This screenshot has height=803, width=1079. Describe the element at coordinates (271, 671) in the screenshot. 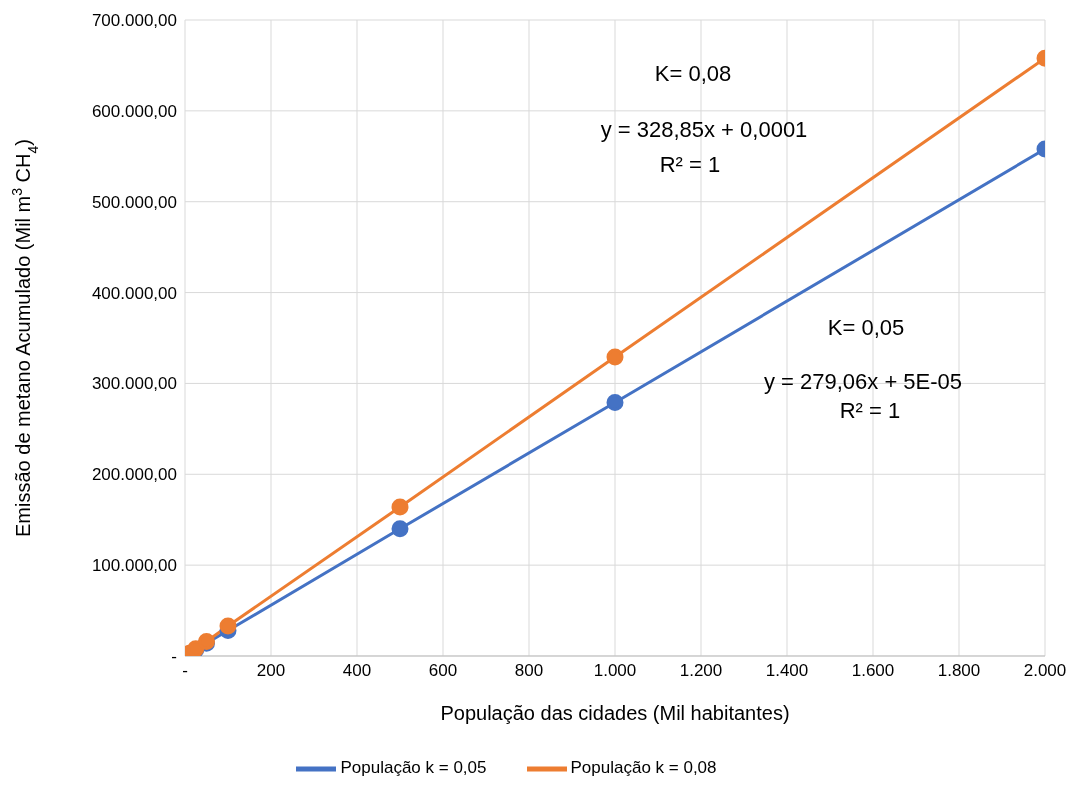

I see `x-tick-label: 200` at that location.